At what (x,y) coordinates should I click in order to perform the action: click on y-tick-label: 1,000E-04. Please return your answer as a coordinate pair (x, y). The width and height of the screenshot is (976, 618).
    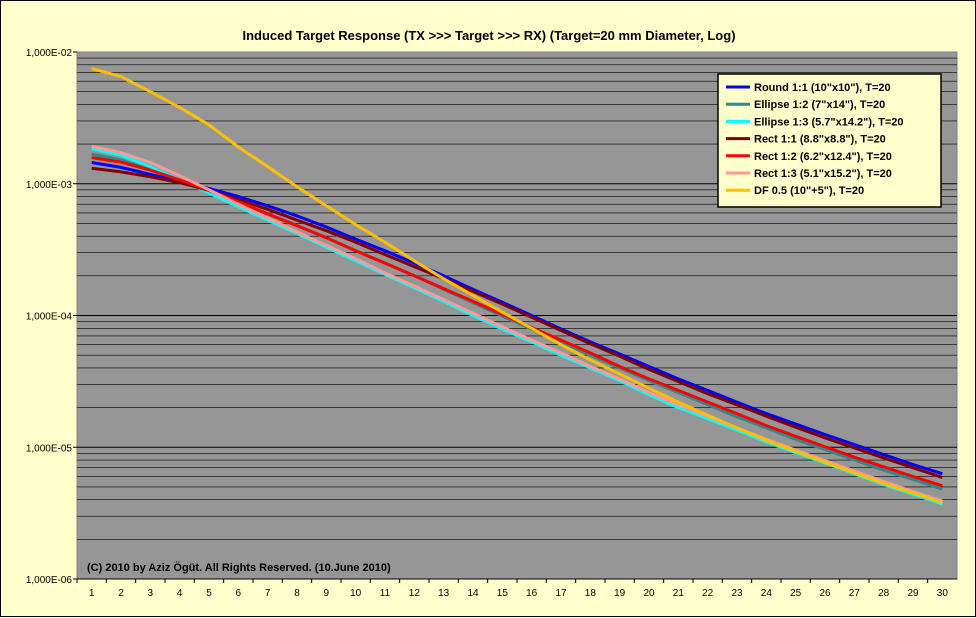
    Looking at the image, I should click on (49, 317).